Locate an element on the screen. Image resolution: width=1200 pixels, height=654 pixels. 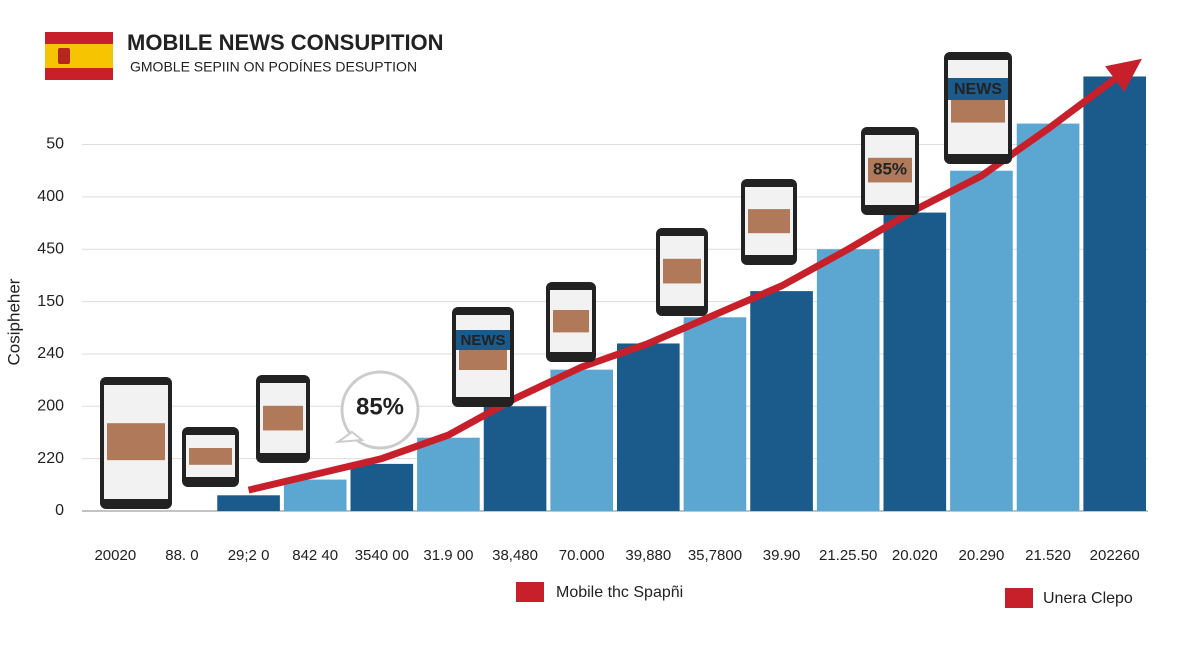
speech-tail is located at coordinates (349, 437).